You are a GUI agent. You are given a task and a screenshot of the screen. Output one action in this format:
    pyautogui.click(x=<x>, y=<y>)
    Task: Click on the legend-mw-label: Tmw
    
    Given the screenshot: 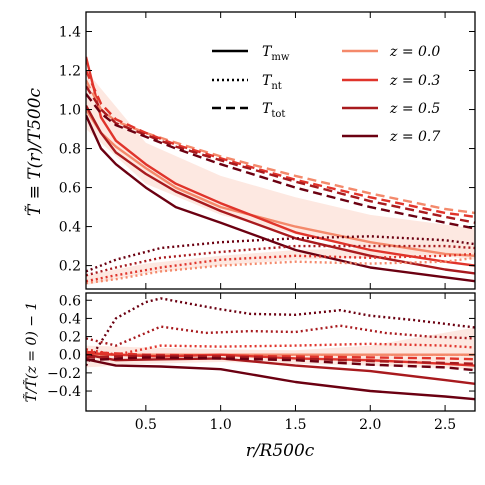 What is the action you would take?
    pyautogui.click(x=276, y=53)
    